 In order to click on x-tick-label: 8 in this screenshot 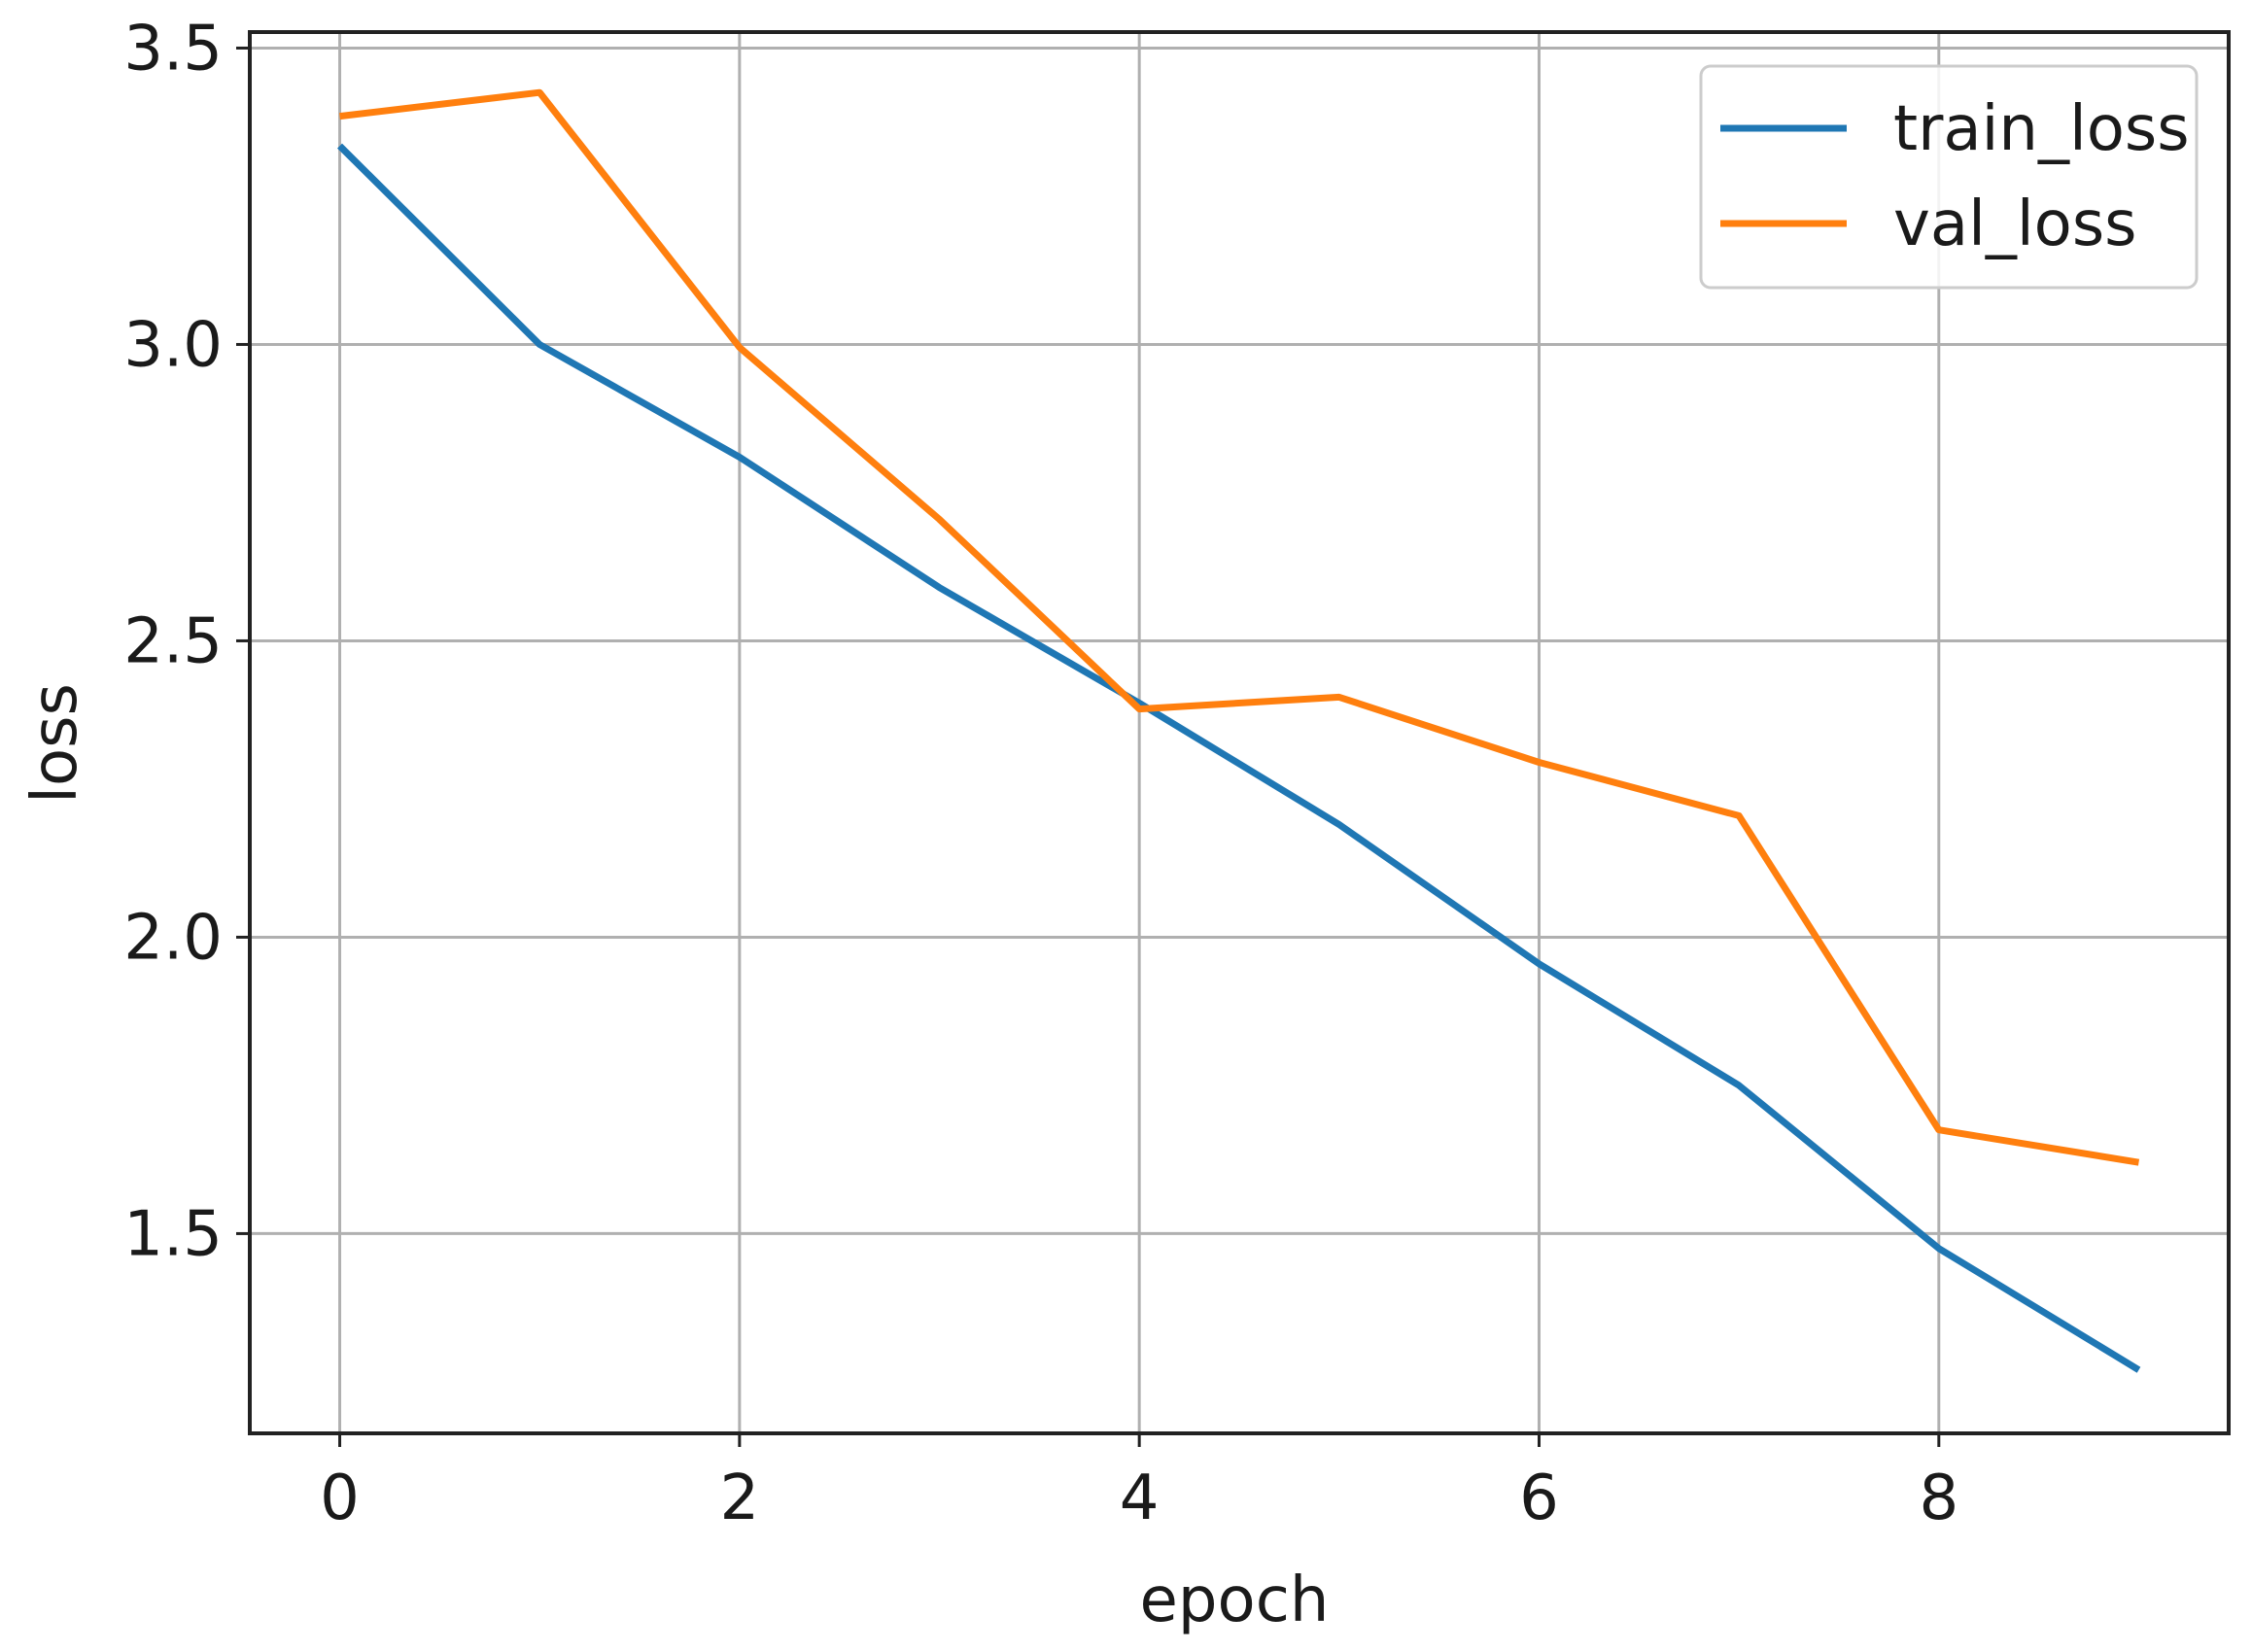, I will do `click(1938, 1499)`.